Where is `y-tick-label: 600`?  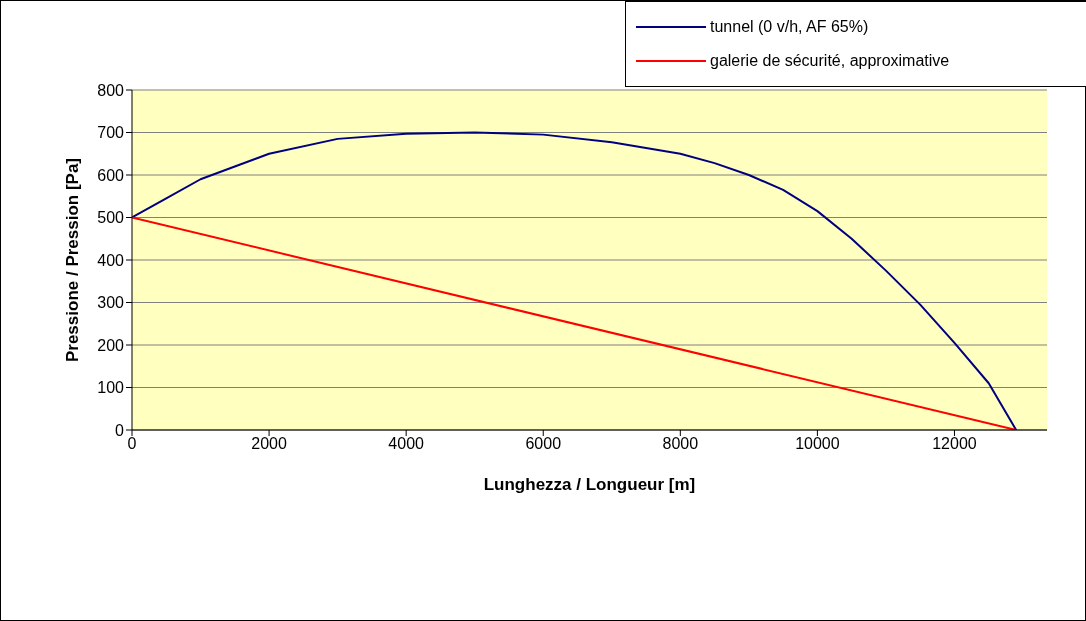 y-tick-label: 600 is located at coordinates (111, 175).